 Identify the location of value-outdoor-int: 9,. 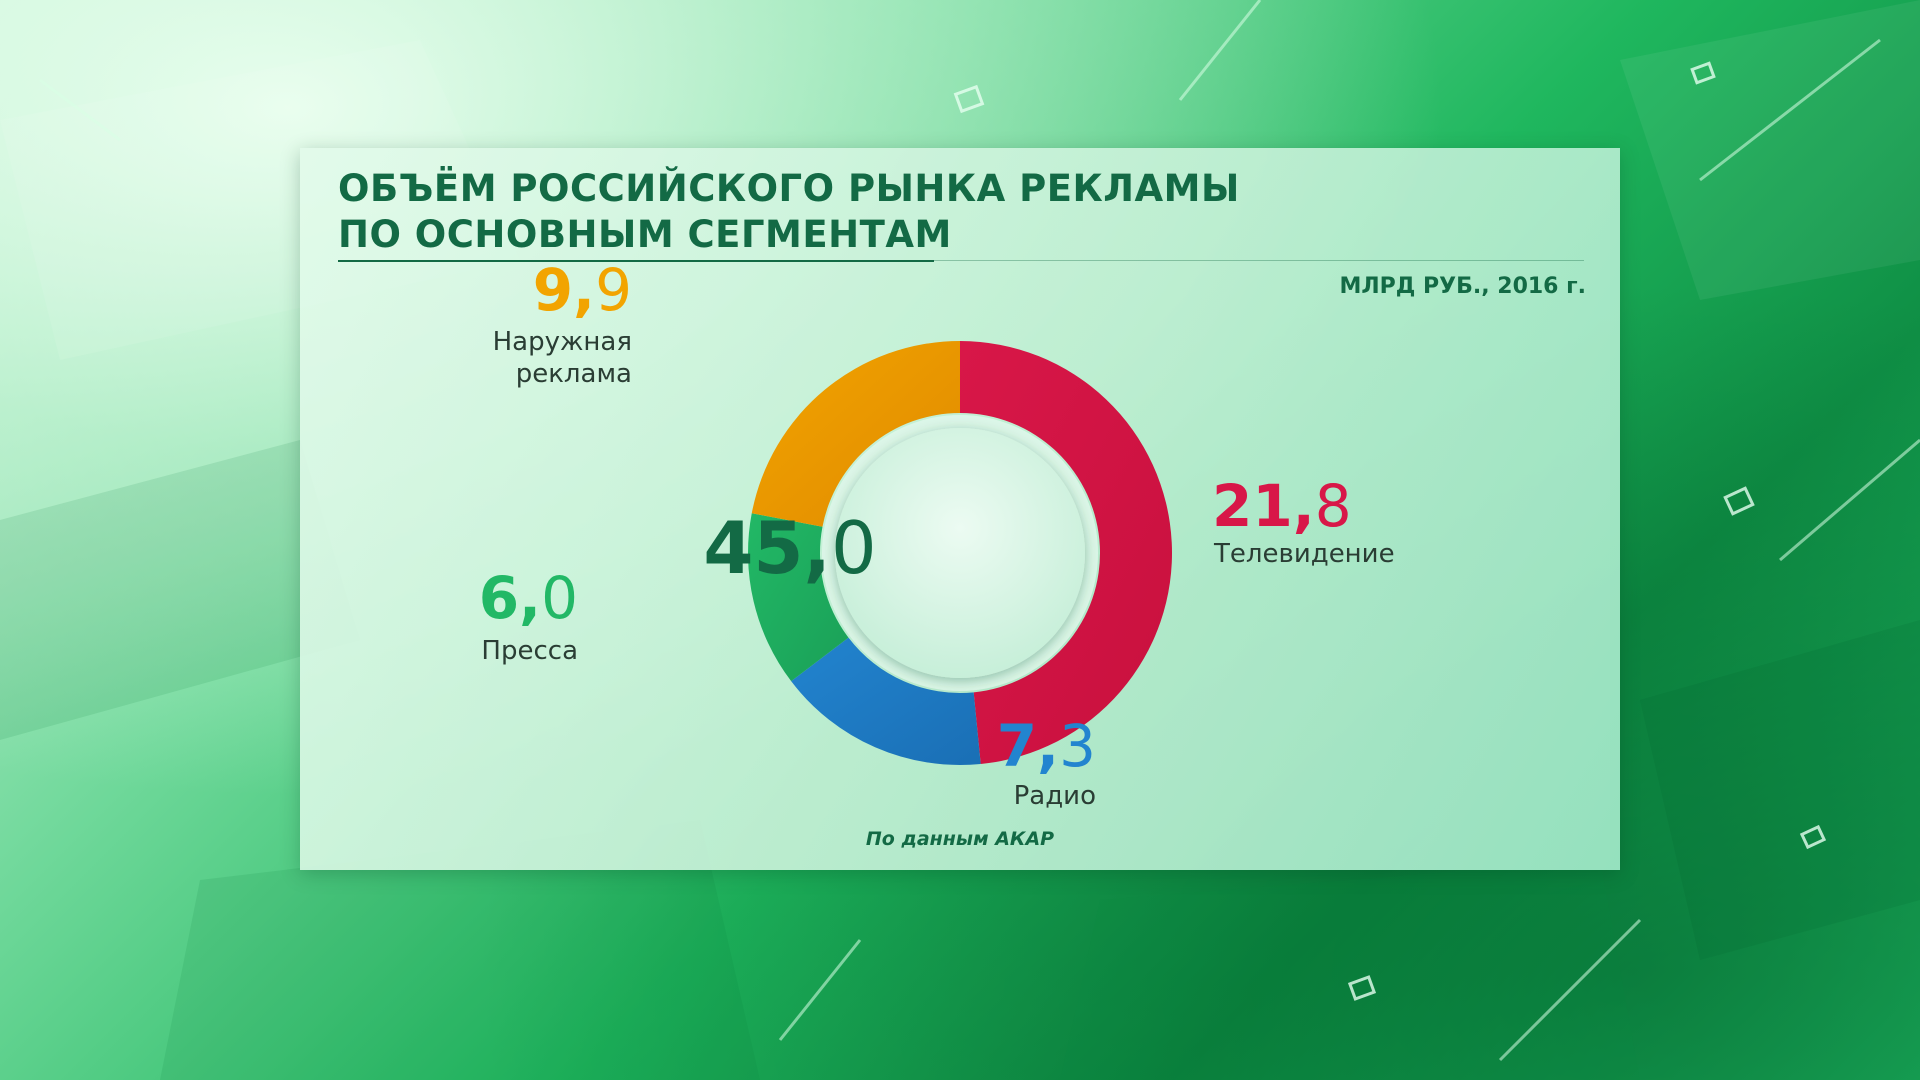
(564, 290).